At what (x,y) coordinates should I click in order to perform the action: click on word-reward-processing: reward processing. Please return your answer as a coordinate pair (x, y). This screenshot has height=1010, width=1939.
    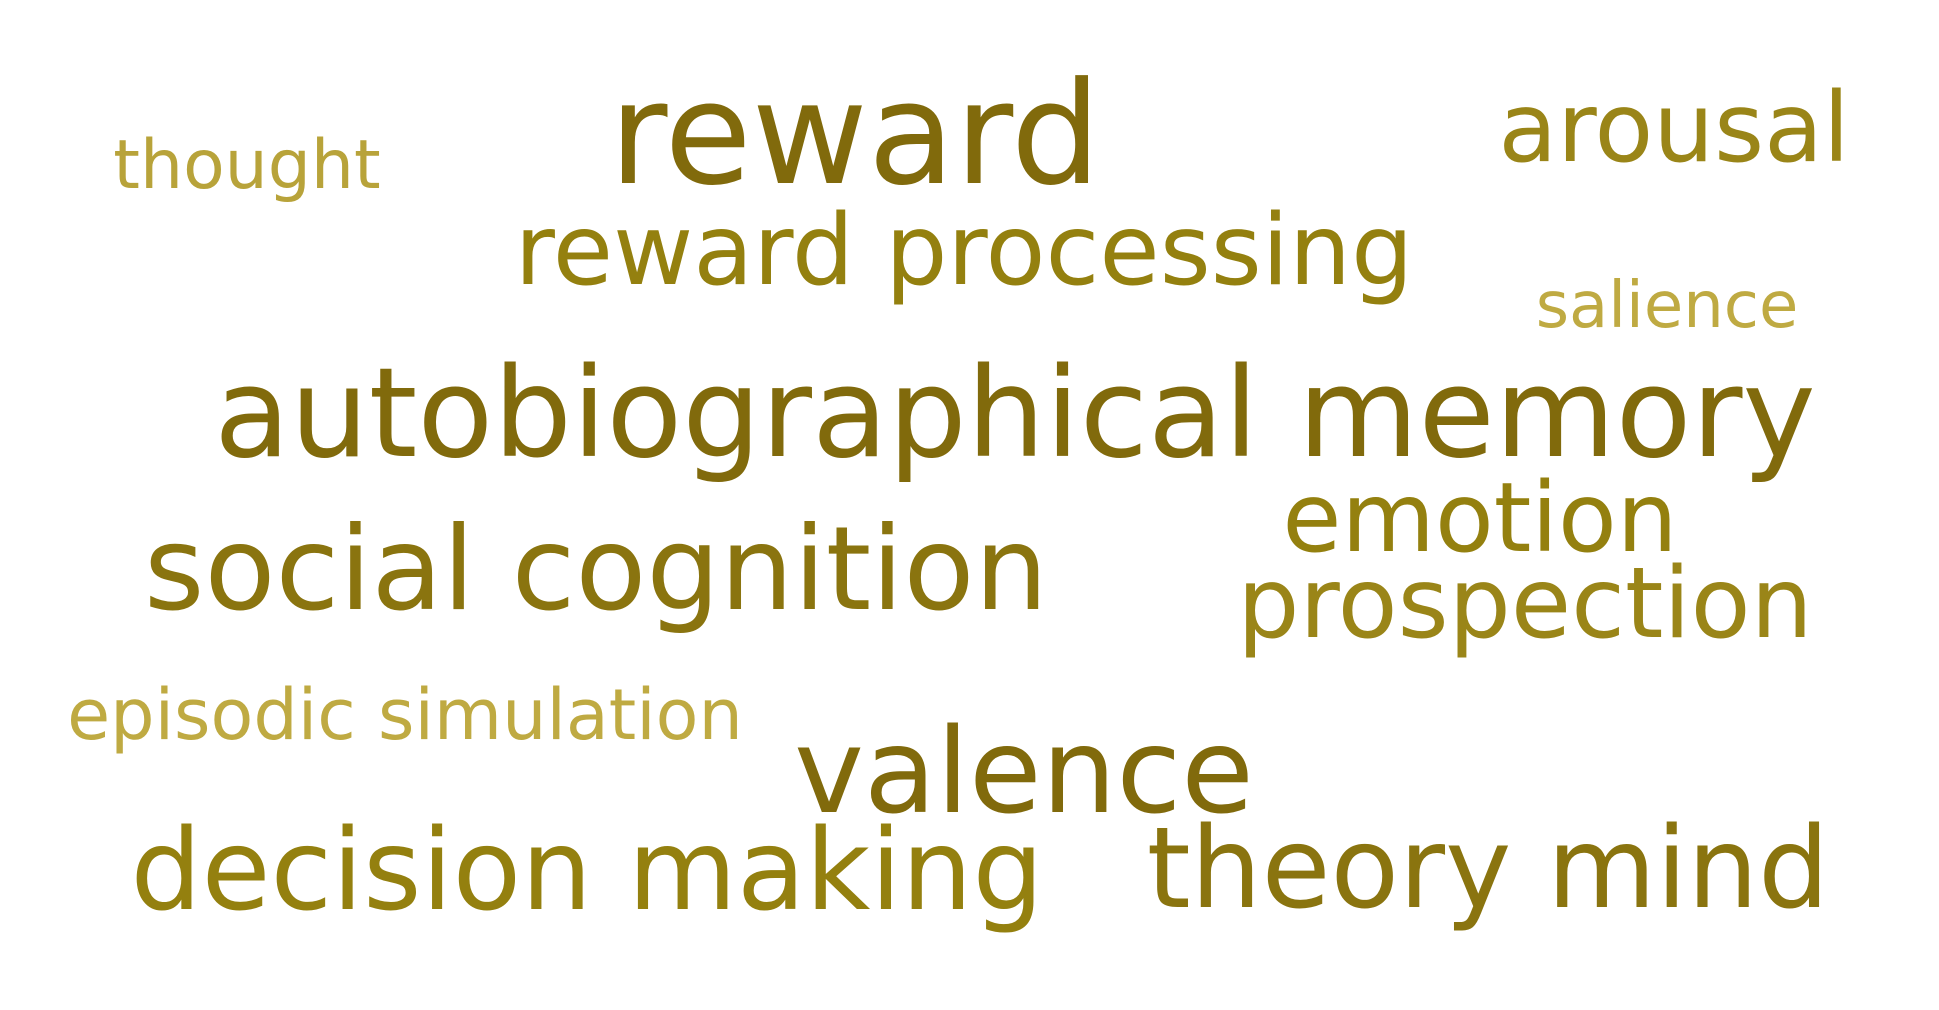
    Looking at the image, I should click on (964, 251).